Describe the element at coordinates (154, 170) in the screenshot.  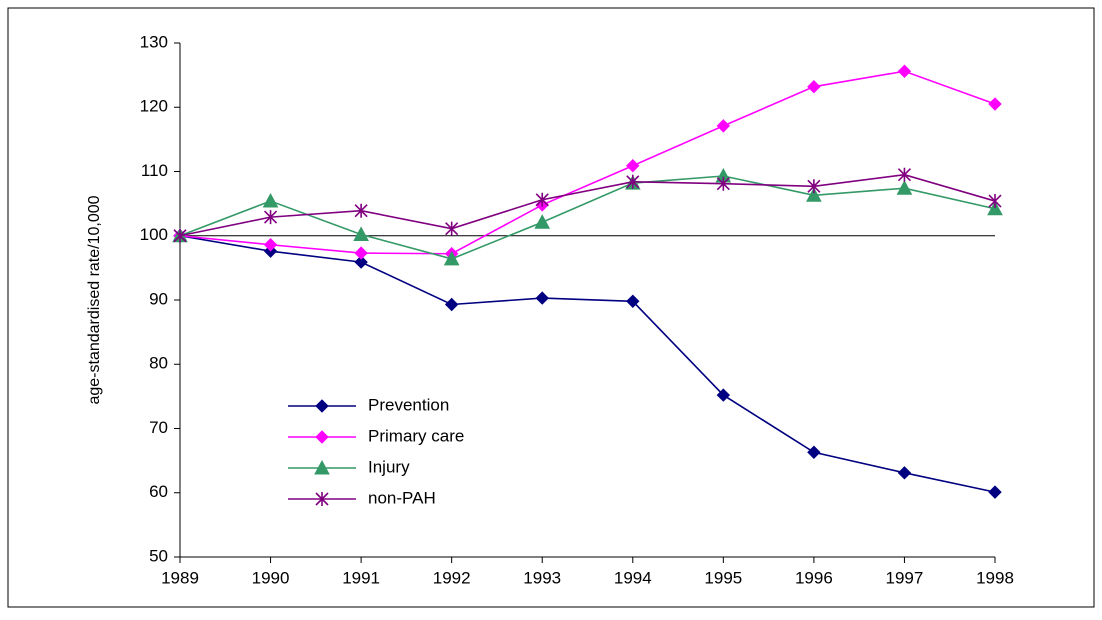
I see `y-tick-label: 110` at that location.